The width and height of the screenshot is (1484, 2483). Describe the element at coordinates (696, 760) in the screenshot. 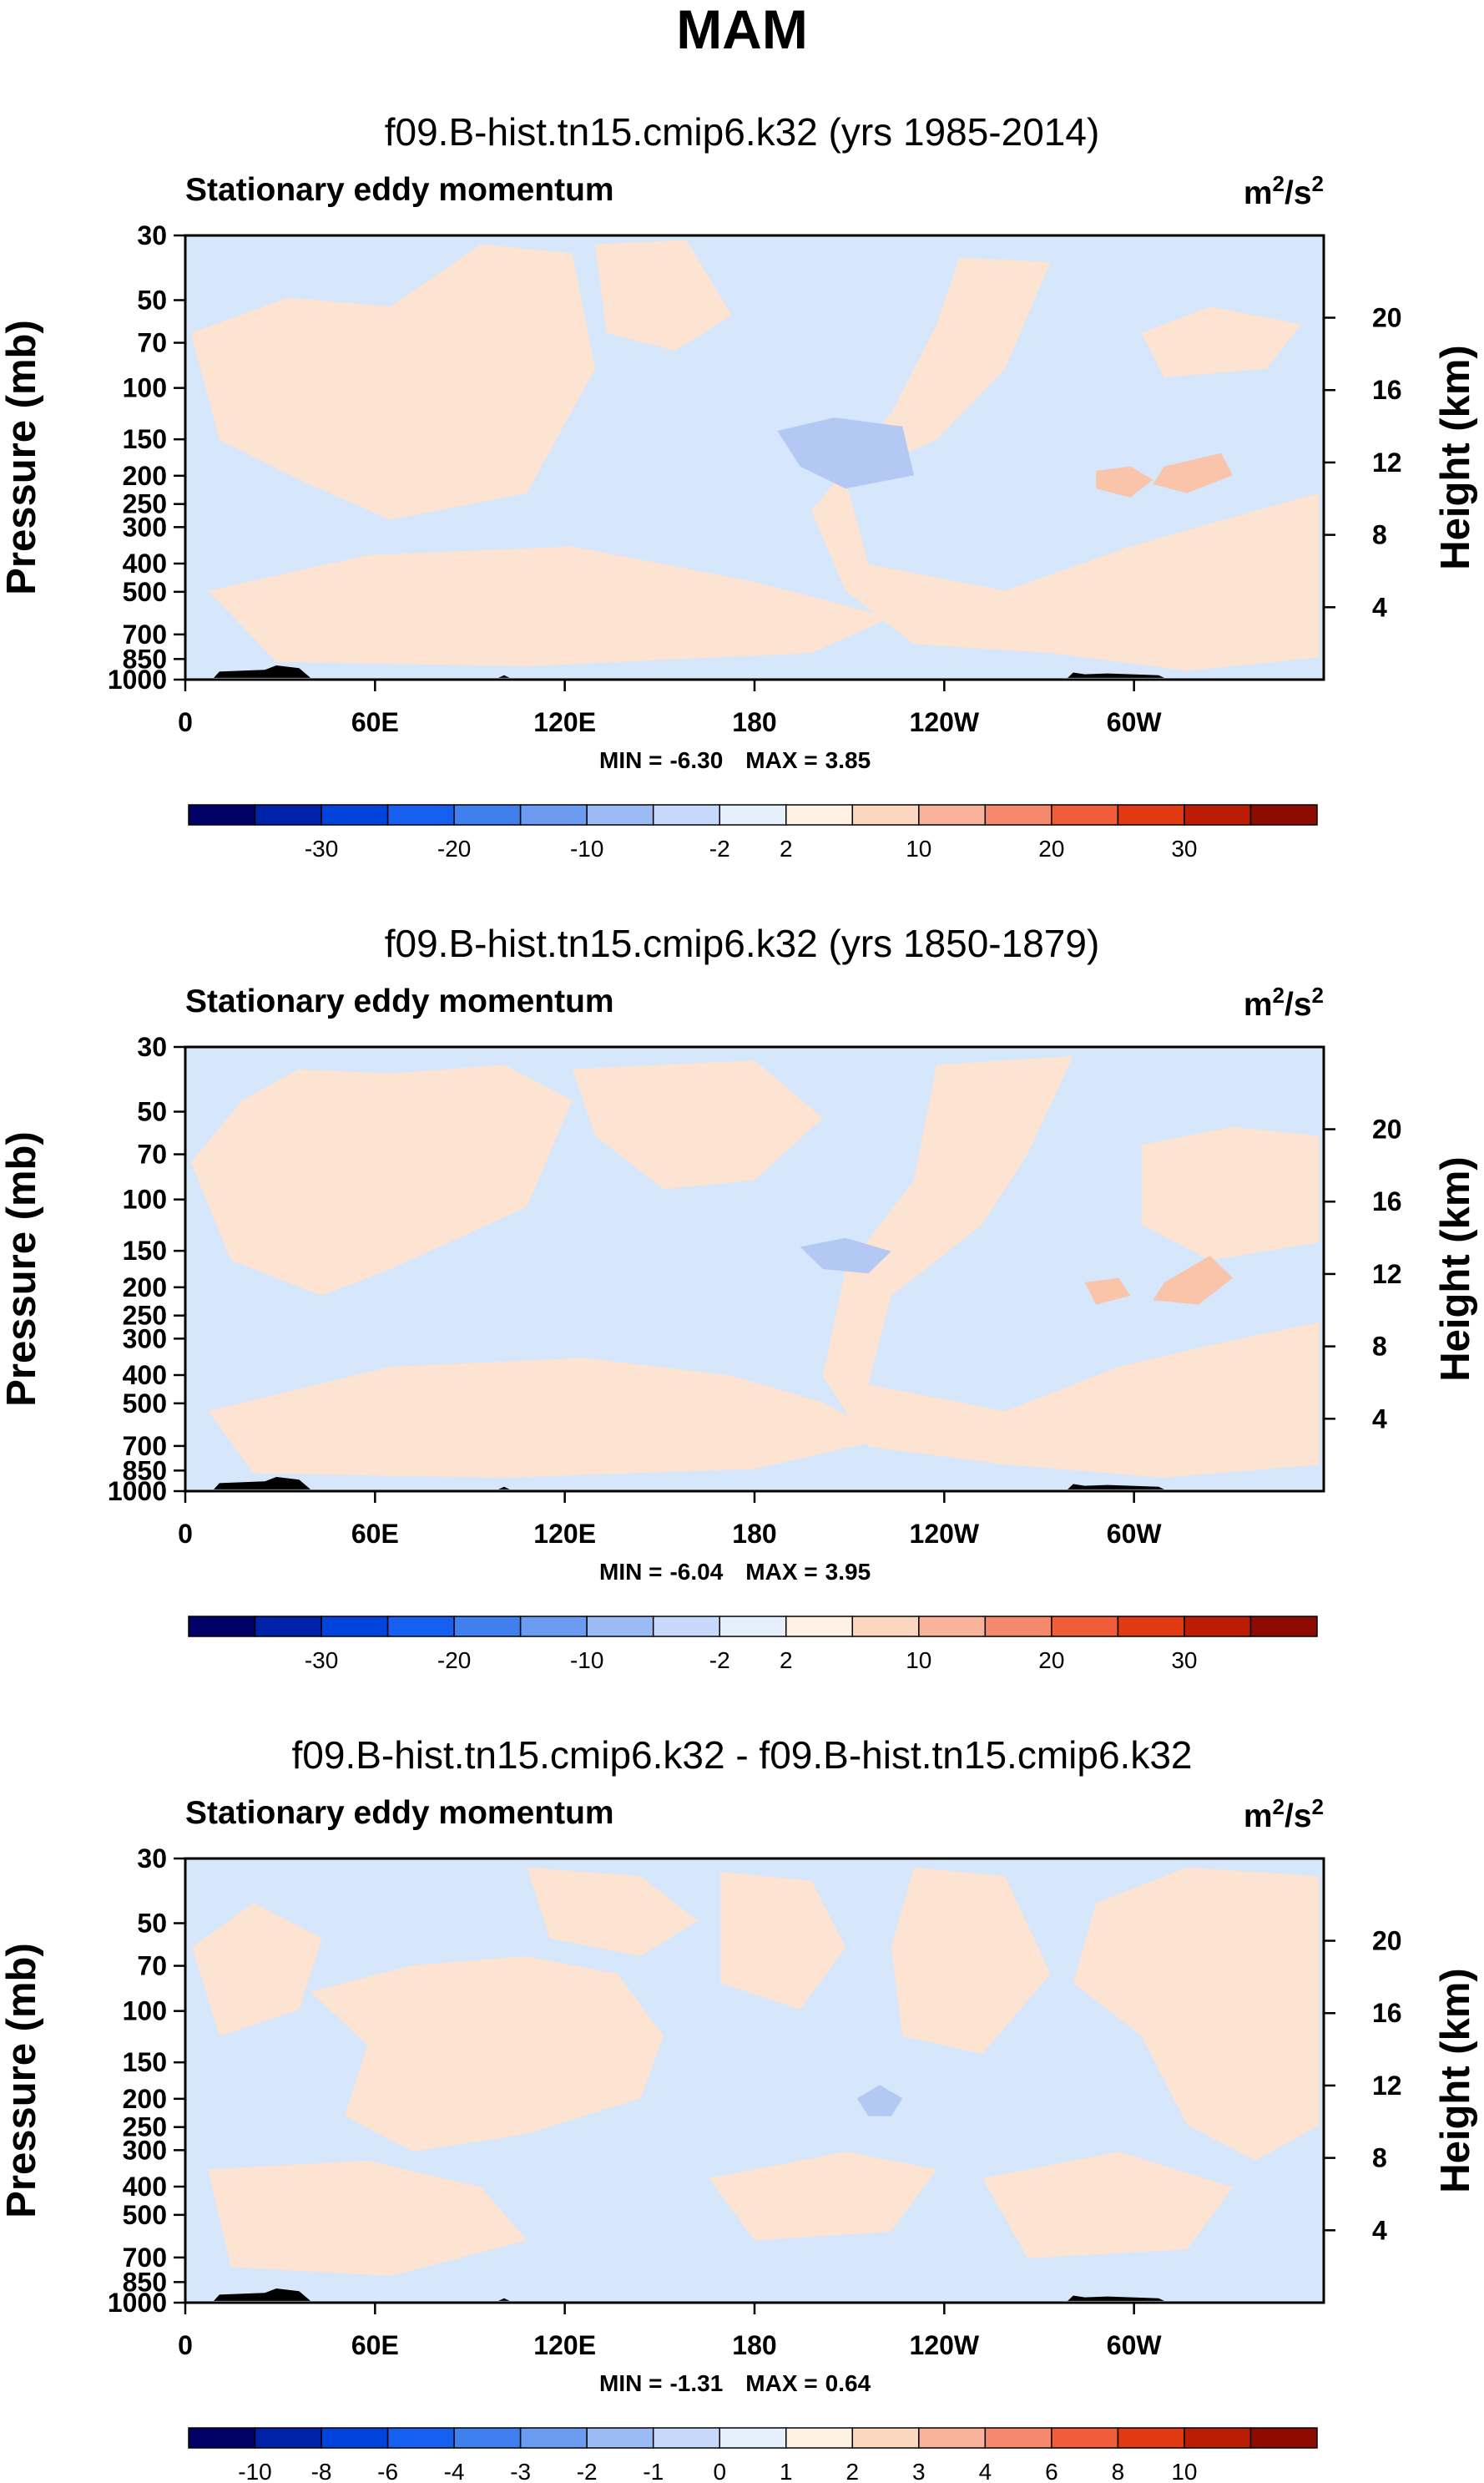

I see `minmax-min: -6.30` at that location.